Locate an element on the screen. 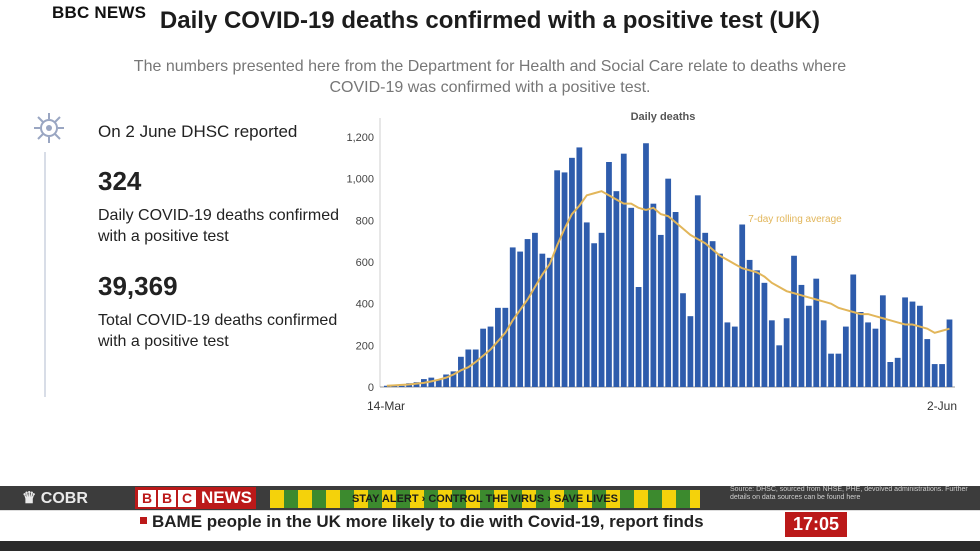  logo-block-c: C is located at coordinates (187, 498).